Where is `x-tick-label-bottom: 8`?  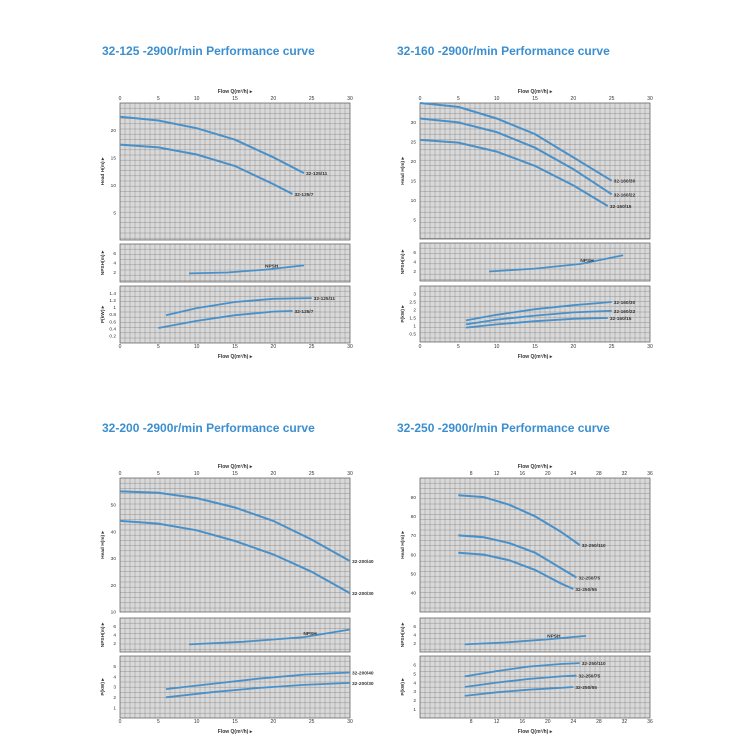 x-tick-label-bottom: 8 is located at coordinates (471, 722).